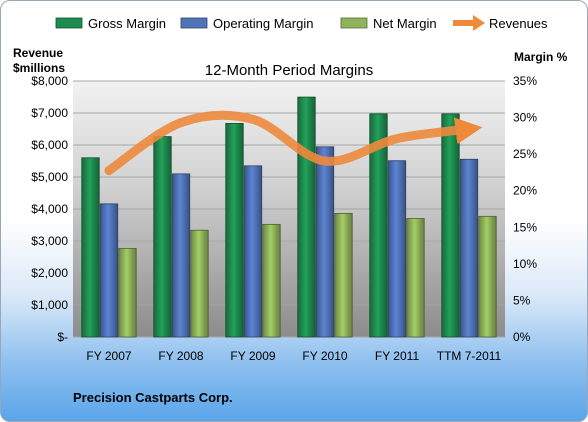 The height and width of the screenshot is (422, 588). I want to click on left-axis-title-line2: $millions, so click(39, 68).